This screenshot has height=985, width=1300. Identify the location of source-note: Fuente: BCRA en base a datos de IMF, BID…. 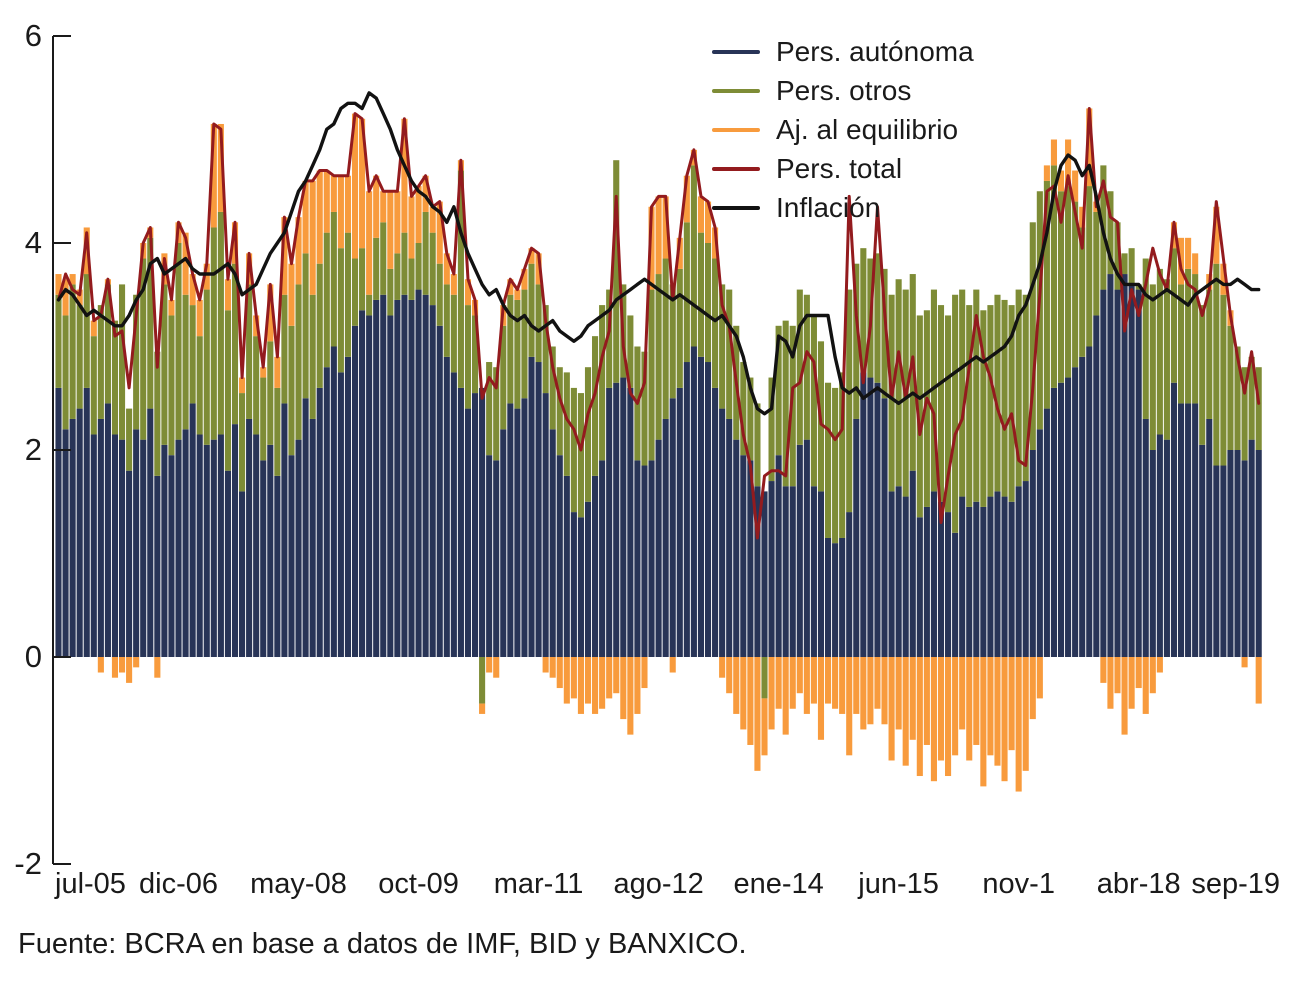
(382, 944).